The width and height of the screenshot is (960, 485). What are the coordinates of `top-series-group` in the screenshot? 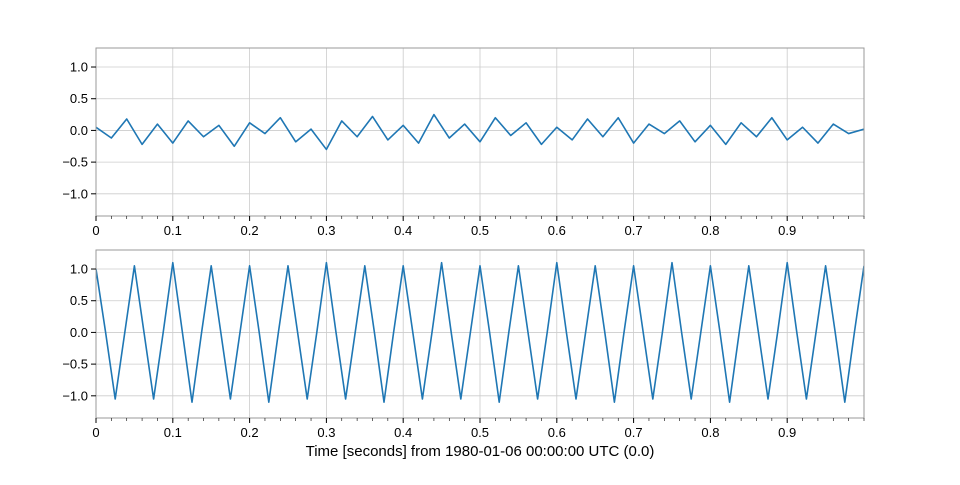 It's located at (480, 132).